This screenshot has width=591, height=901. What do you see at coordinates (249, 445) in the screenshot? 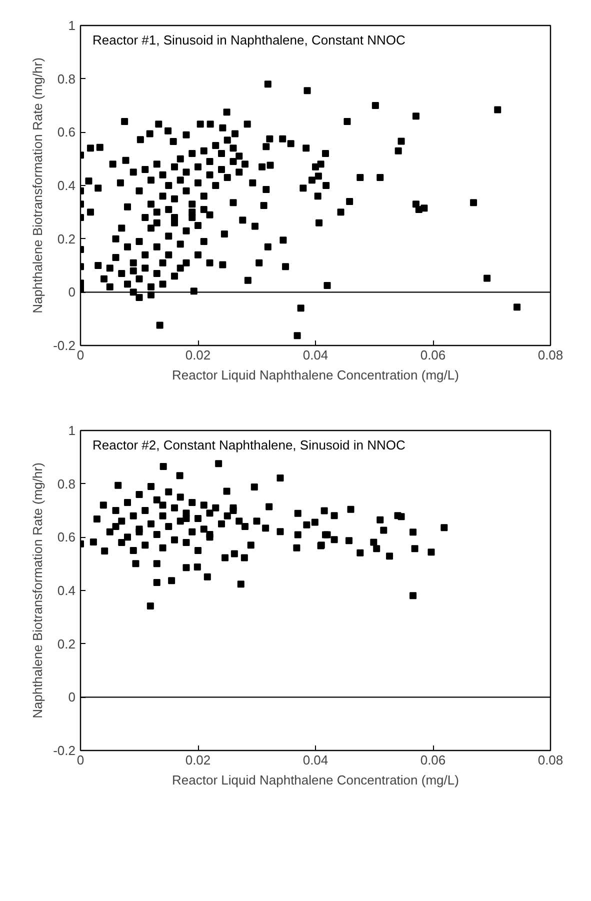
I see `text: Reactor #2, Constant Naphthalene, Sinusoid in NNOC` at bounding box center [249, 445].